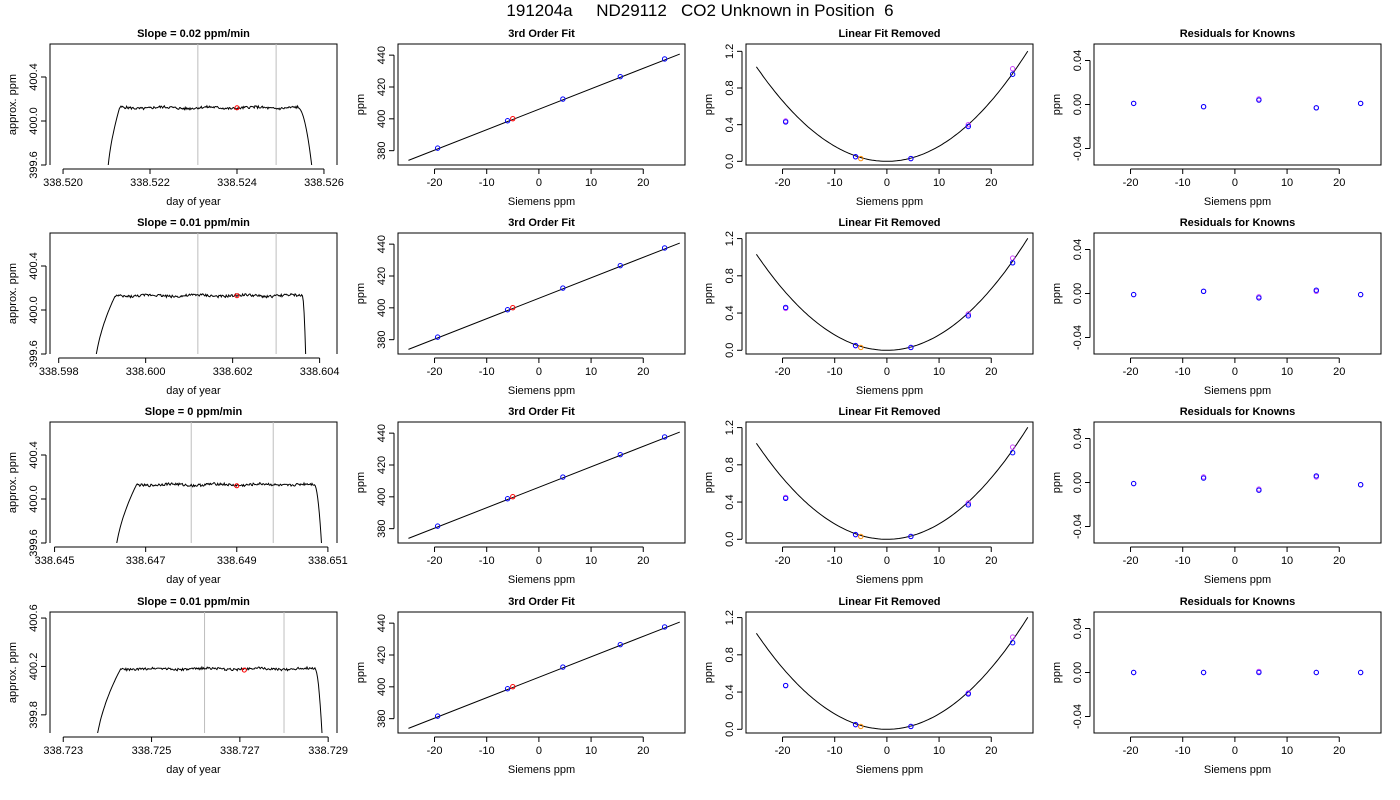 This screenshot has height=800, width=1400. I want to click on x-tick-label: 338.729, so click(328, 751).